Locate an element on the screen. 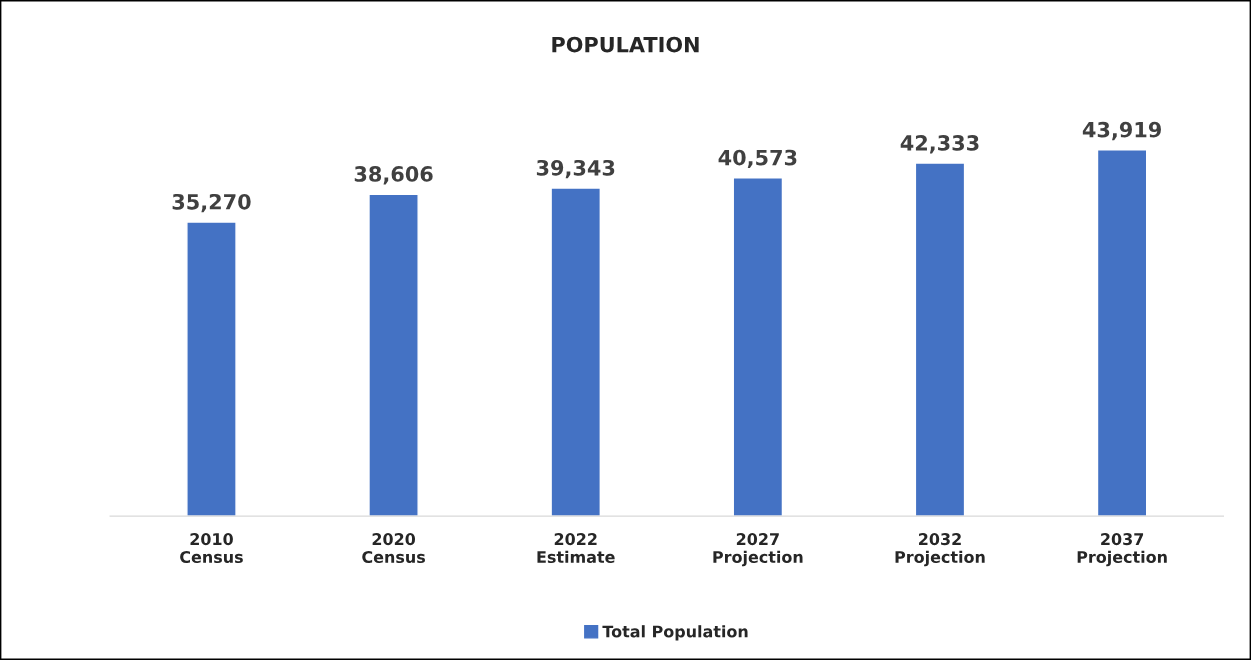 This screenshot has width=1251, height=660. x-tick-label: 2027 Projection is located at coordinates (758, 550).